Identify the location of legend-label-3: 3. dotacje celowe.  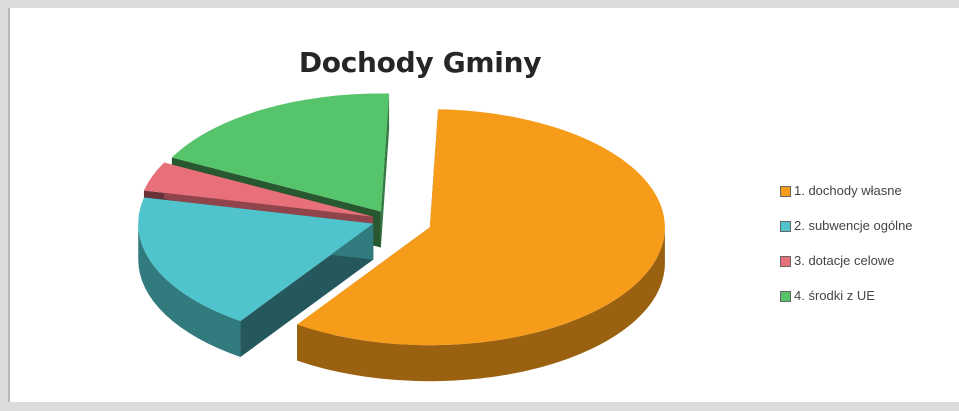
(844, 260).